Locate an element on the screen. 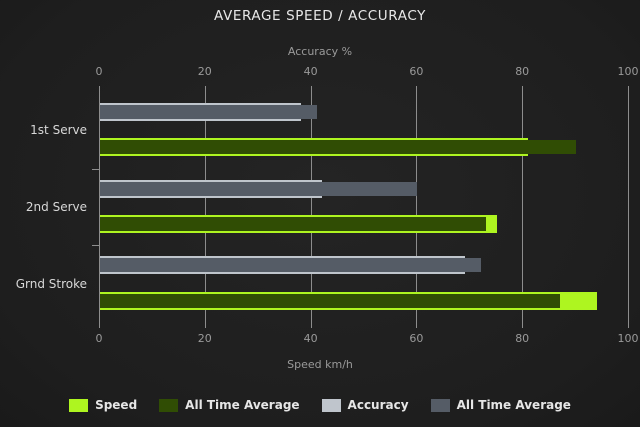  bottom-axis-tick-label: 20 is located at coordinates (204, 338).